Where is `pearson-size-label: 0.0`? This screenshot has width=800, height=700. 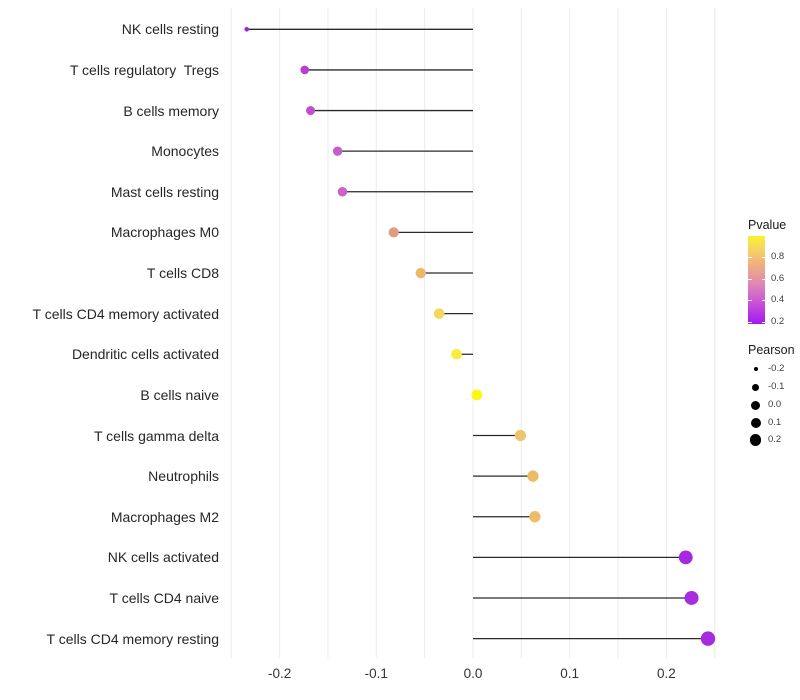
pearson-size-label: 0.0 is located at coordinates (775, 404).